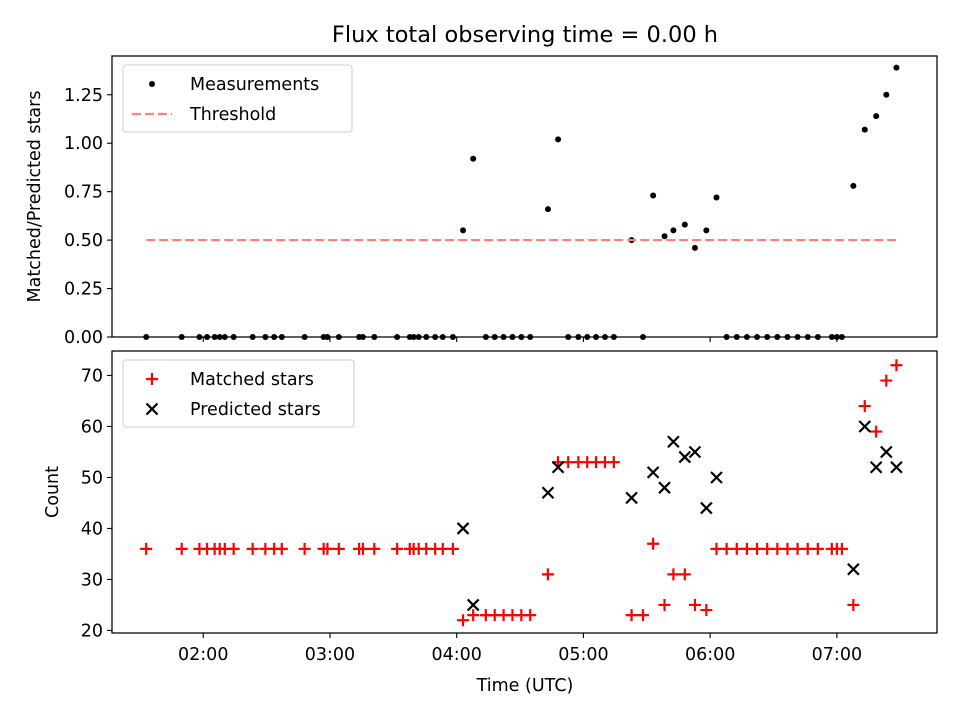  I want to click on y-tick-label: 0.25, so click(83, 290).